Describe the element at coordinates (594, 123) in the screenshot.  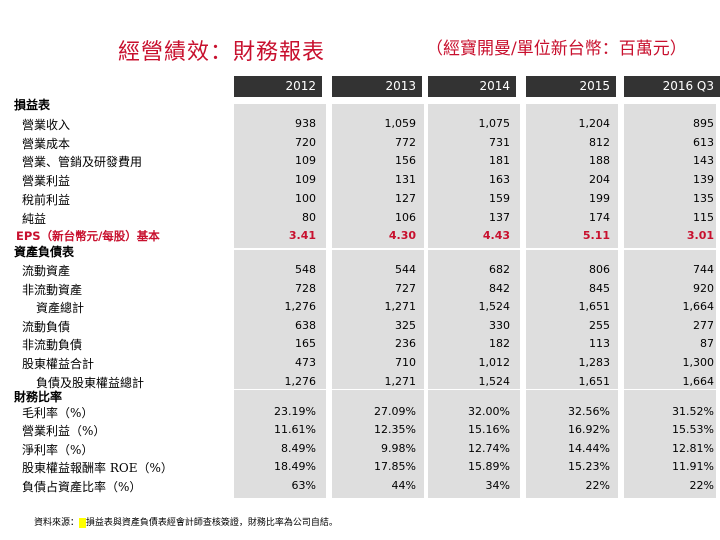
I see `income-row-value: 1,204` at that location.